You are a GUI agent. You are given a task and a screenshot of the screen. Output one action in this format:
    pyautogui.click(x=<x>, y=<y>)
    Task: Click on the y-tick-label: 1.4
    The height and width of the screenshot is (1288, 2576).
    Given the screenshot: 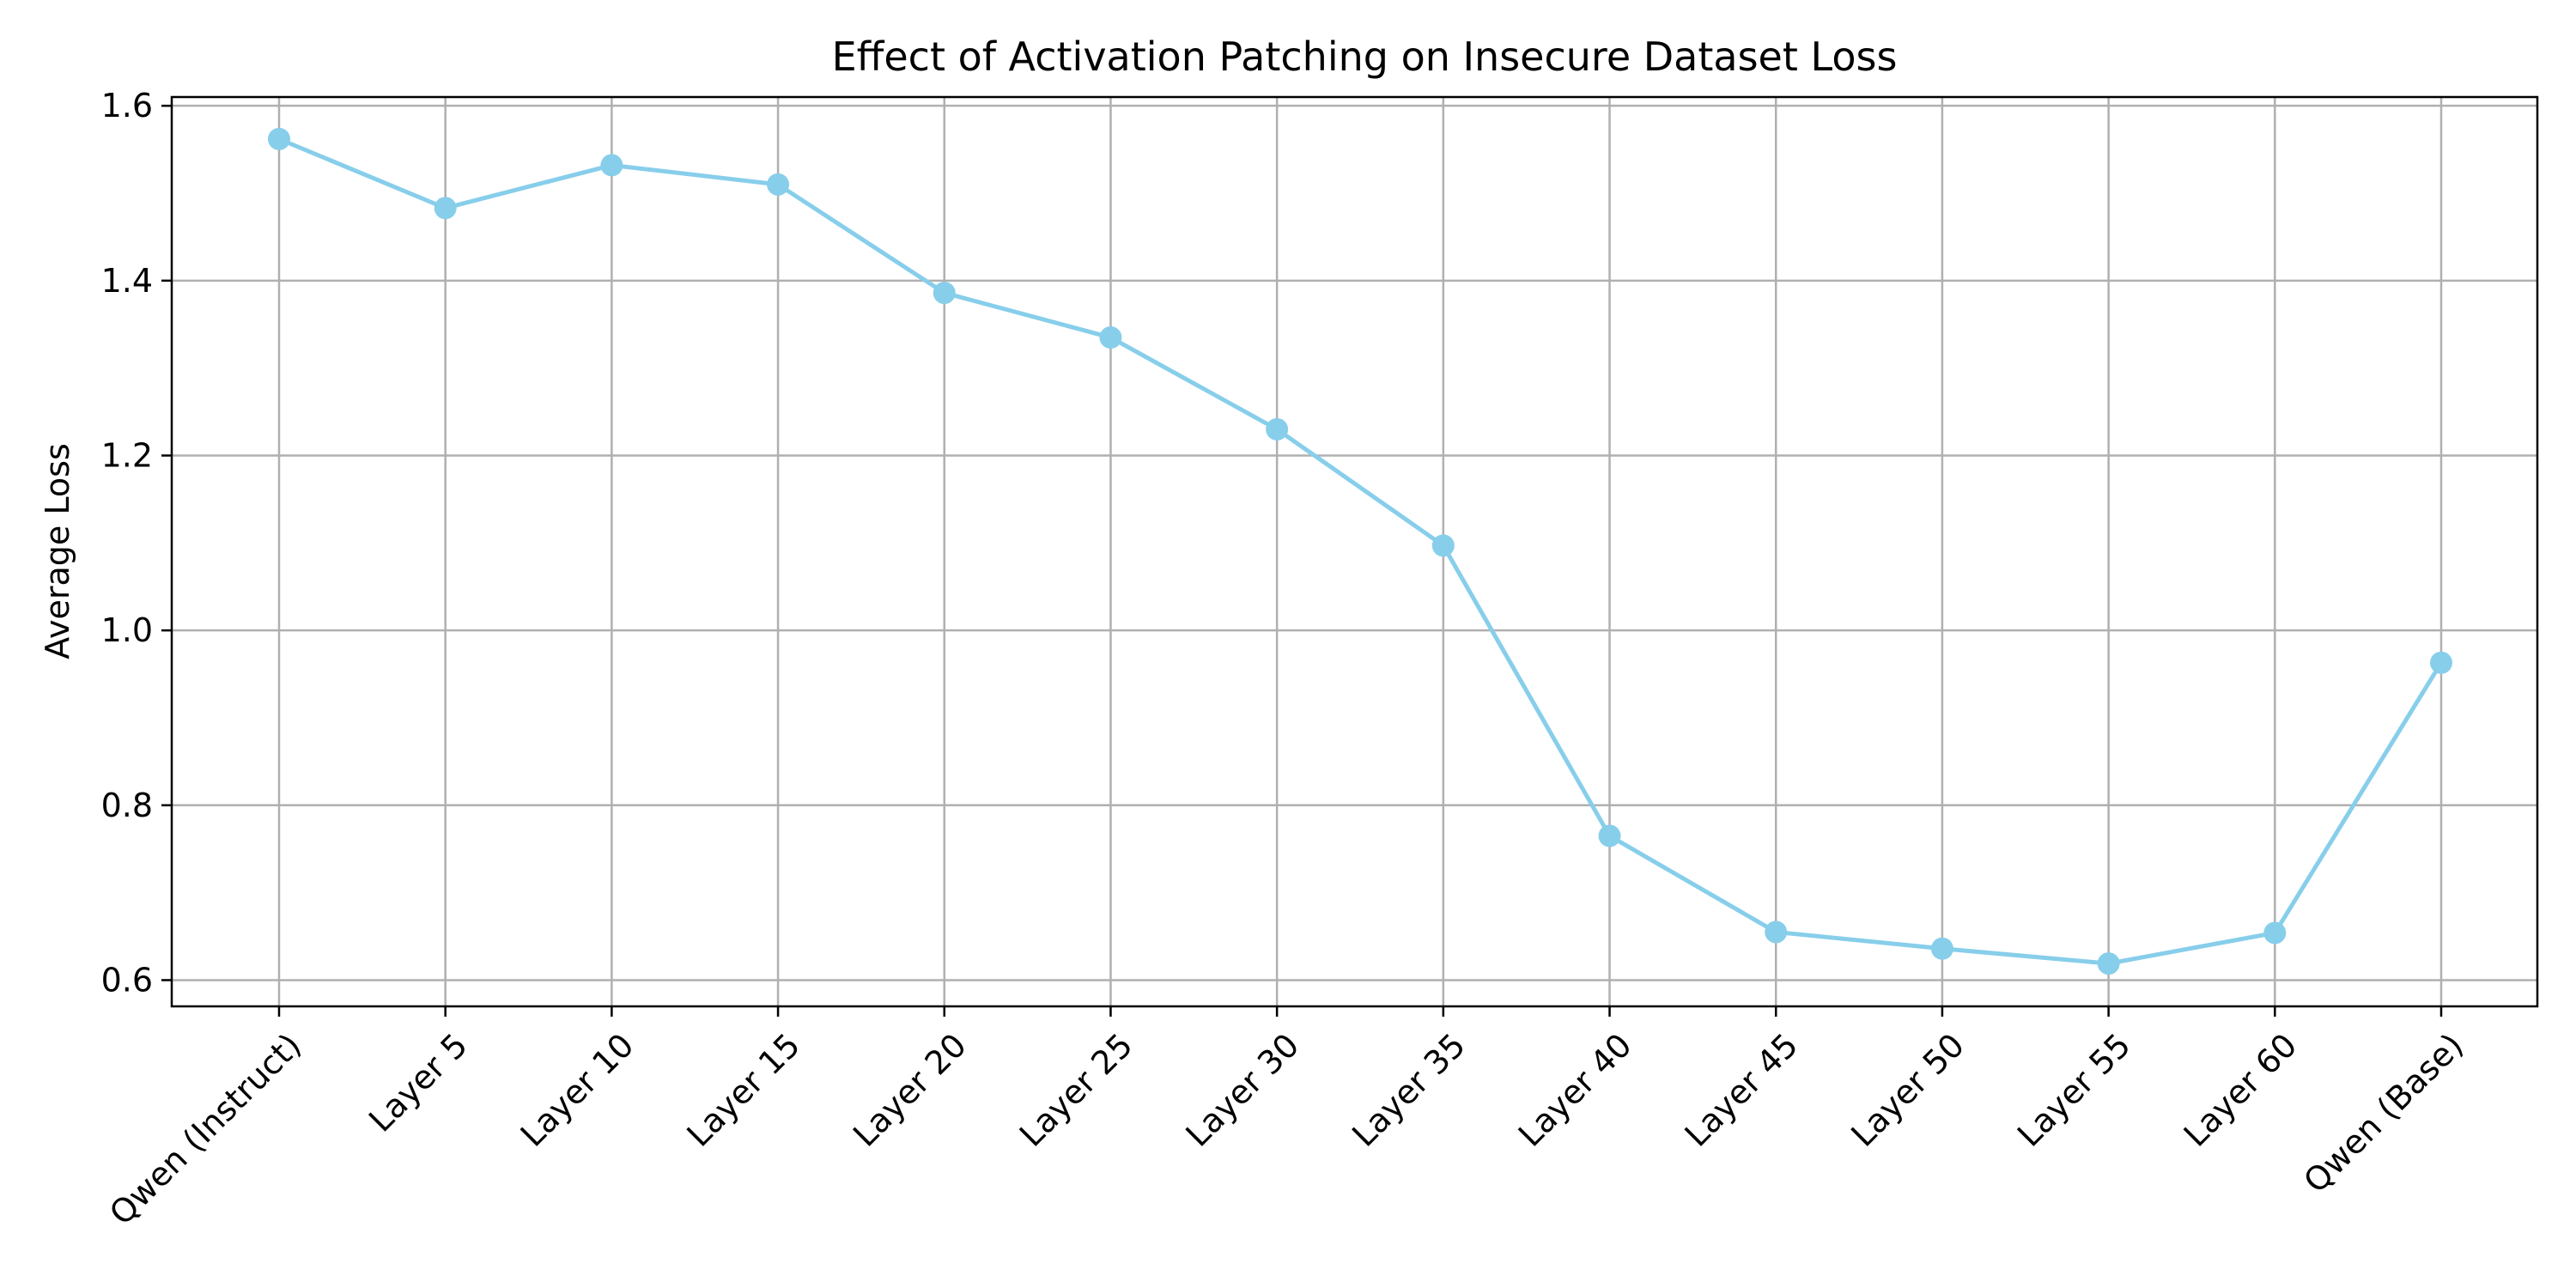 What is the action you would take?
    pyautogui.click(x=127, y=281)
    